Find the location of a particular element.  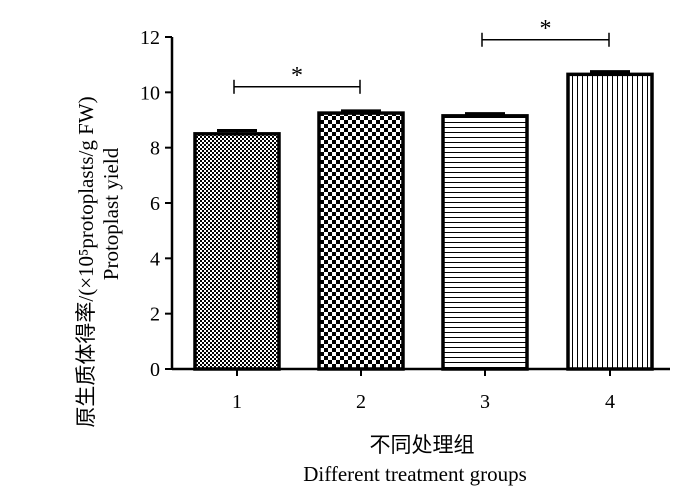

x-axis-title-cn: 不同处理组 is located at coordinates (422, 445).